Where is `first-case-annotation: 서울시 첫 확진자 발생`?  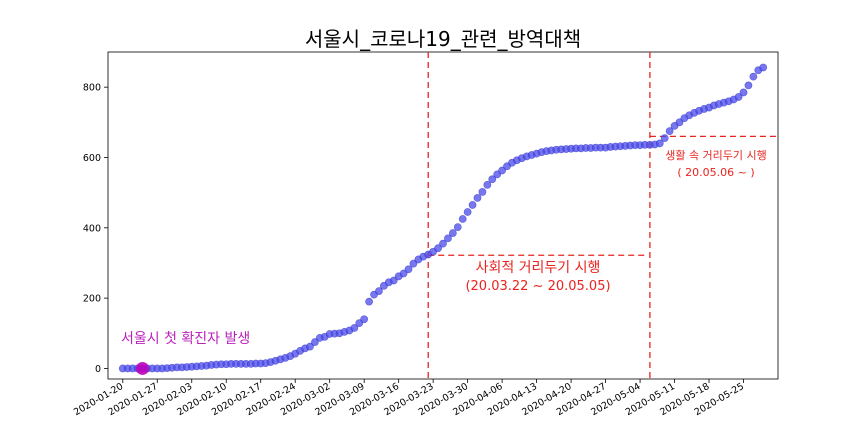
first-case-annotation: 서울시 첫 확진자 발생 is located at coordinates (185, 339).